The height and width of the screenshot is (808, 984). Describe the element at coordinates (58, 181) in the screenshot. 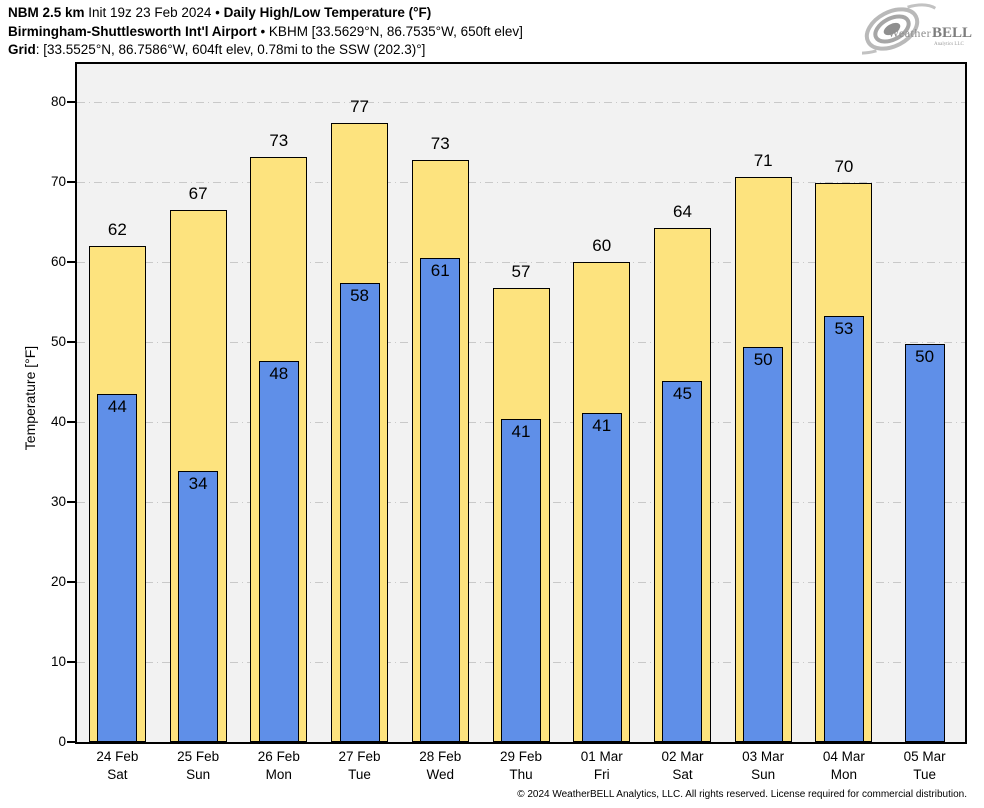

I see `y-tick-label: 70` at that location.